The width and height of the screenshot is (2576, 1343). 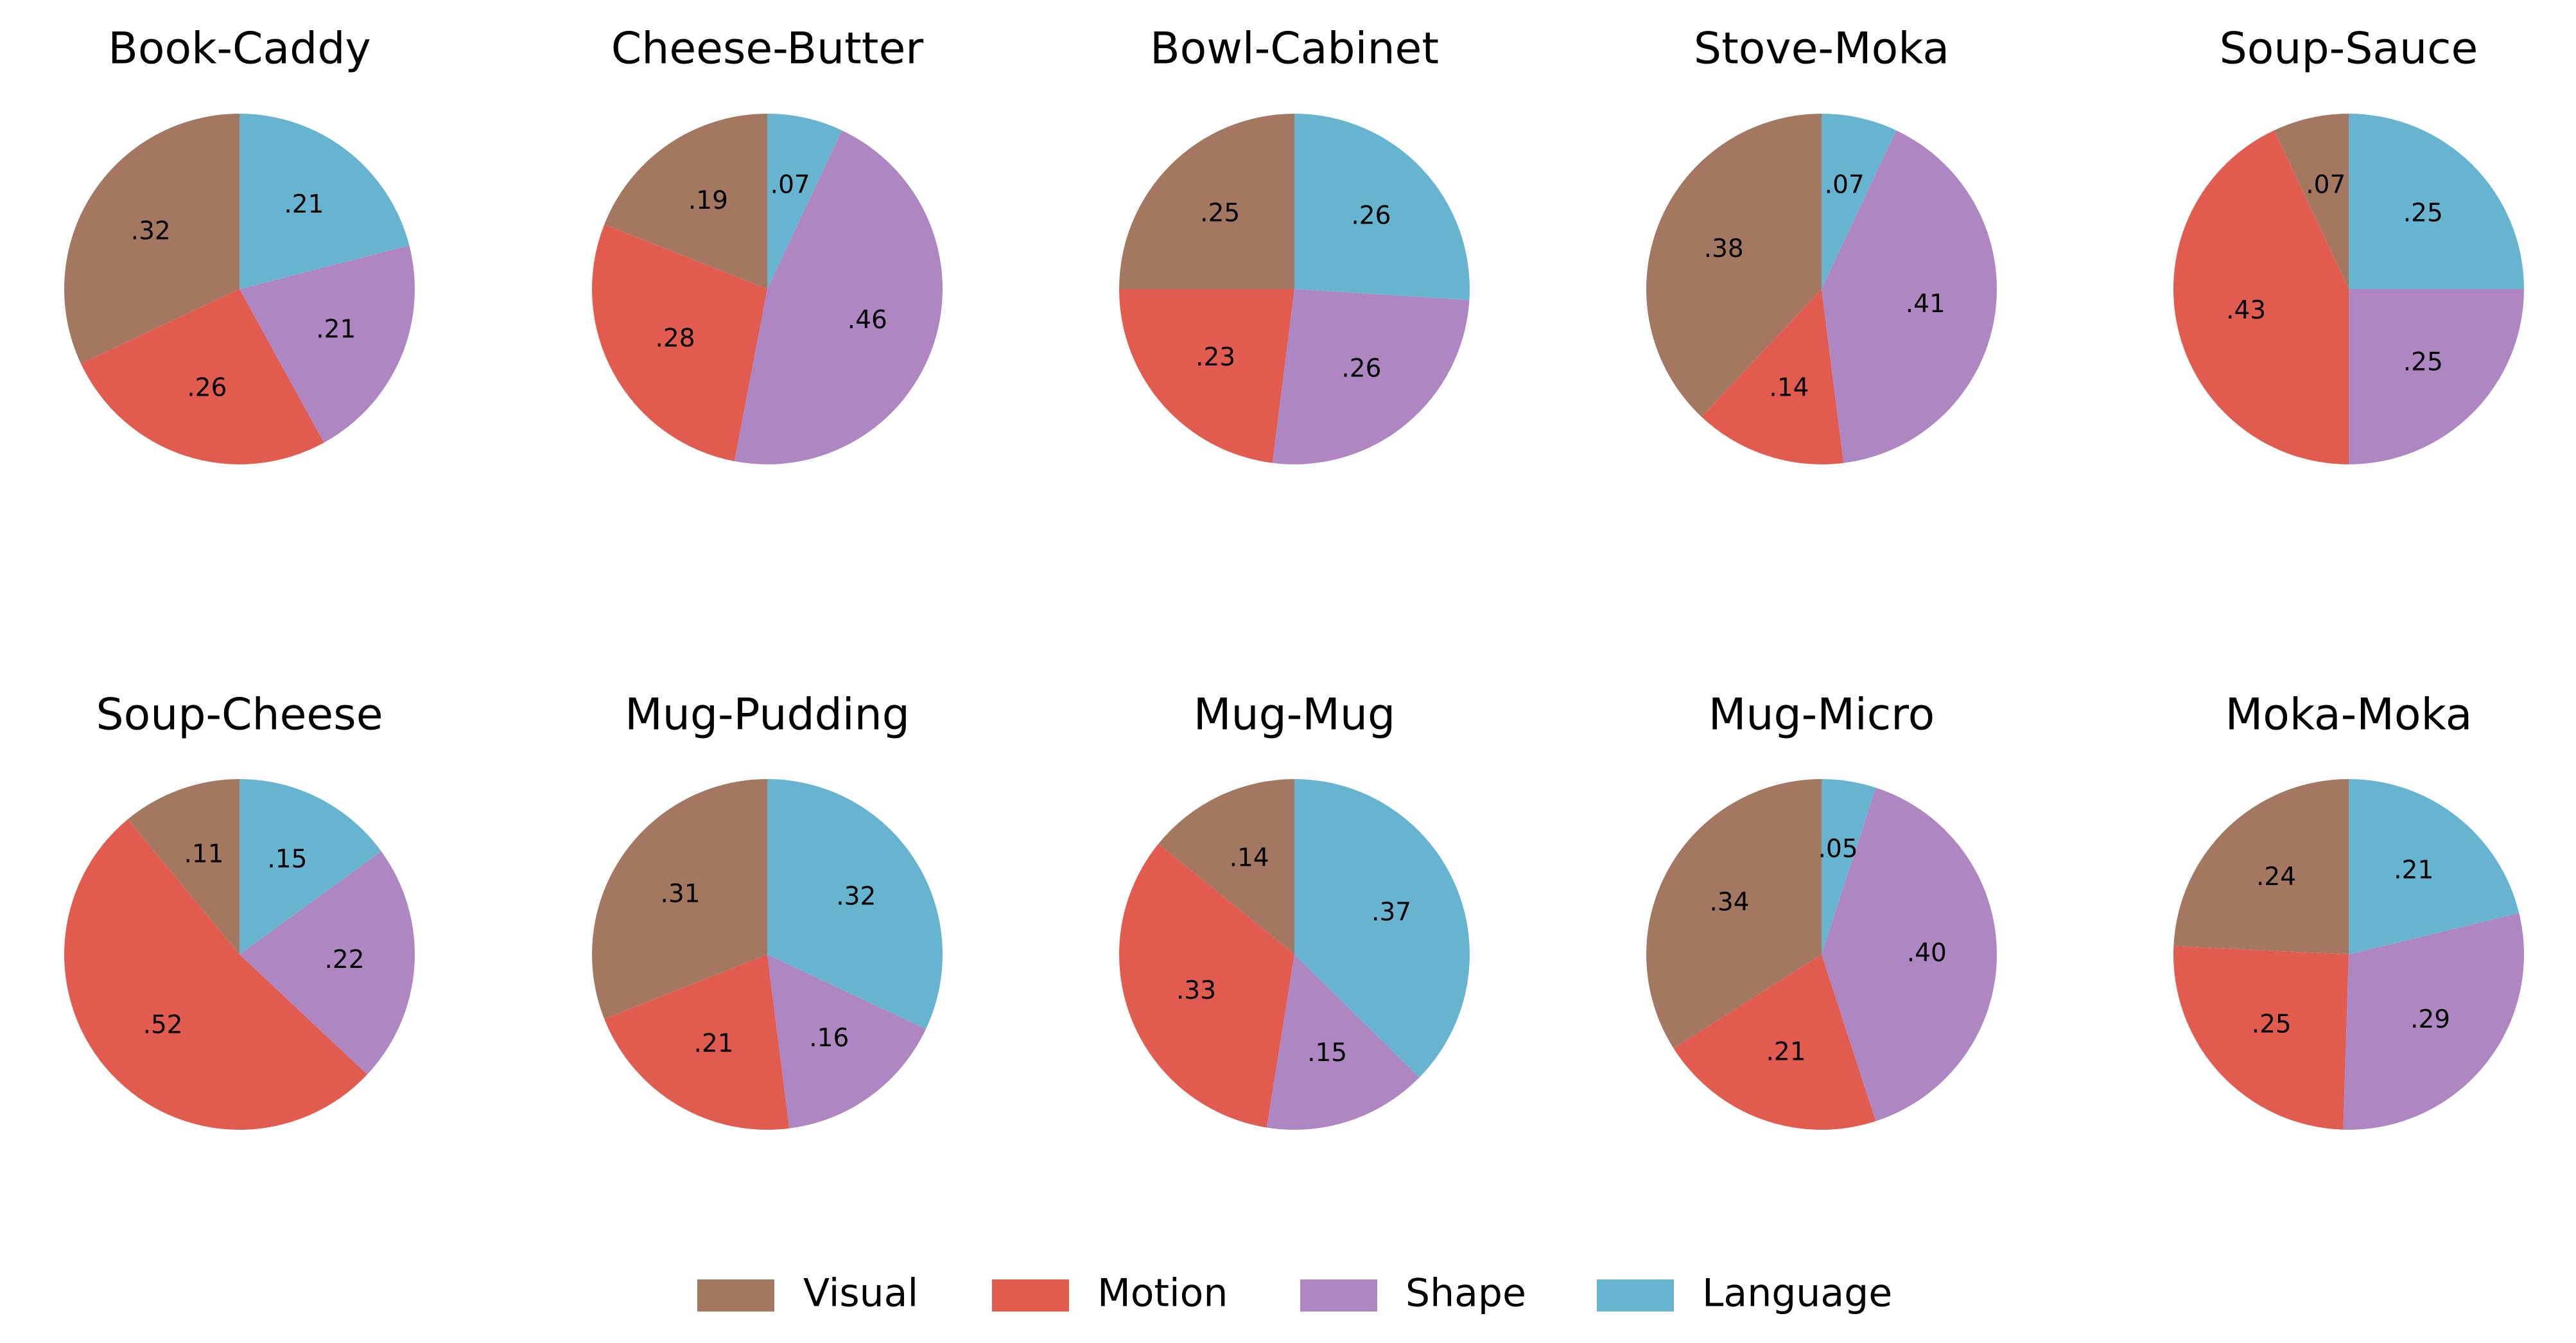 What do you see at coordinates (1729, 903) in the screenshot?
I see `slice-label-visual: .34` at bounding box center [1729, 903].